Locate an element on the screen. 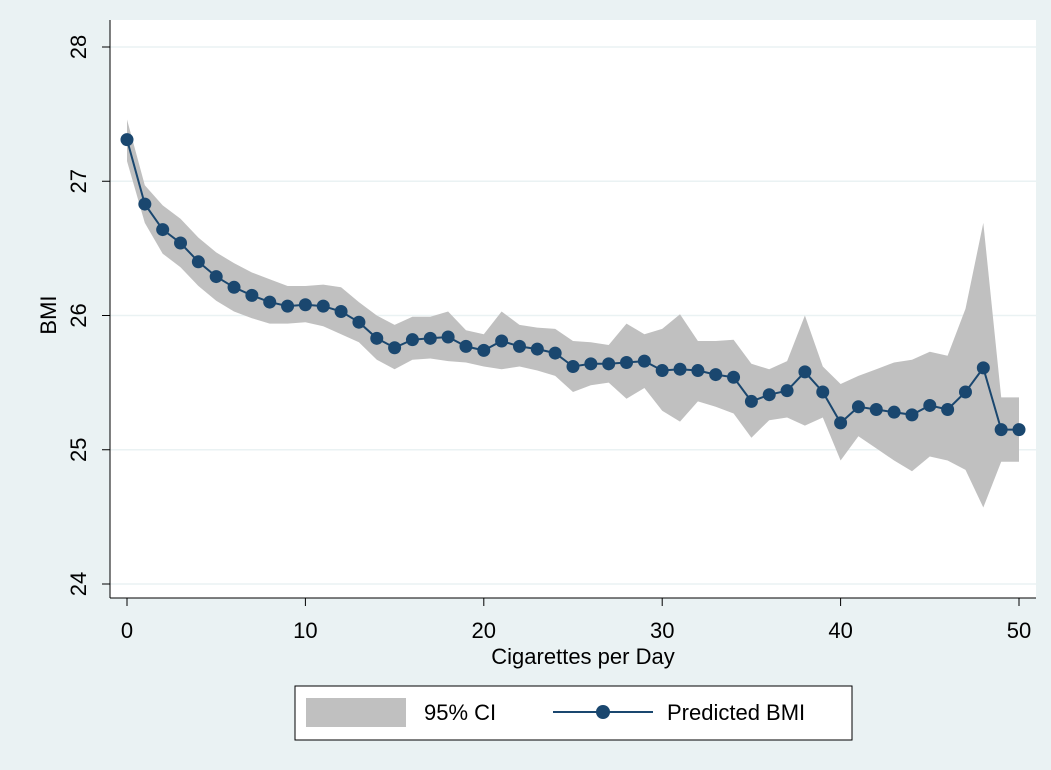 Image resolution: width=1051 pixels, height=770 pixels. y-tick-label: 26 is located at coordinates (78, 315).